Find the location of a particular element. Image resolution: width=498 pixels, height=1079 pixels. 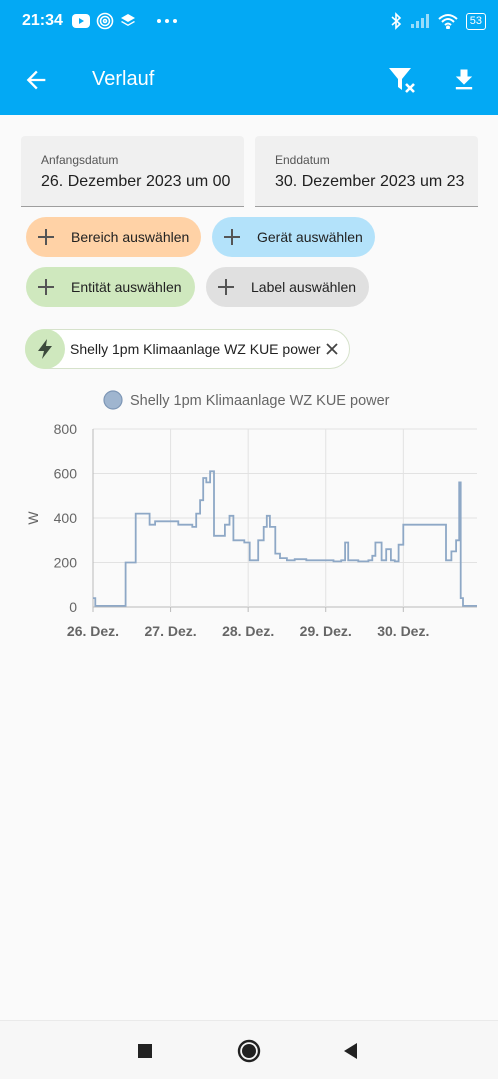

y-tick-label: 0 is located at coordinates (73, 607).